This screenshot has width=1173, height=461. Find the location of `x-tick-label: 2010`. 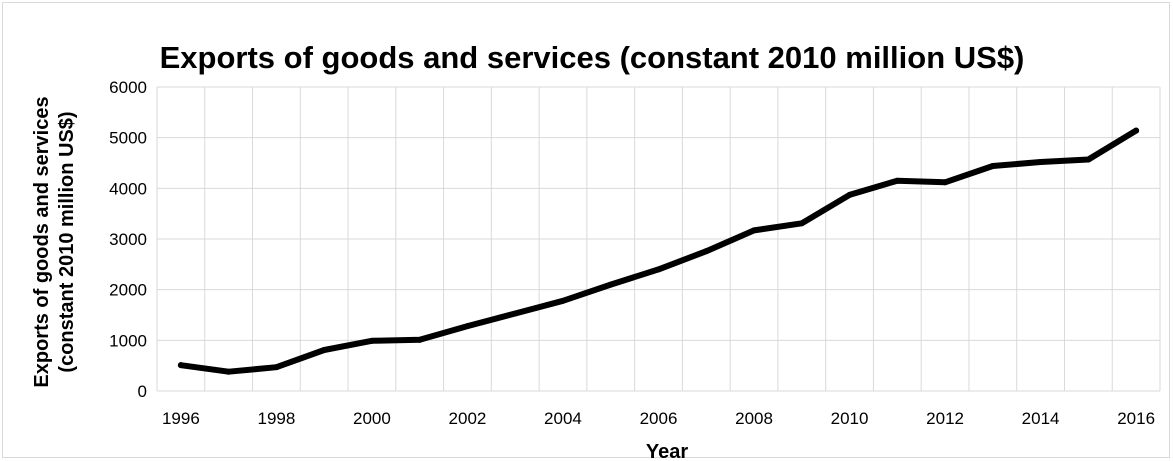

x-tick-label: 2010 is located at coordinates (850, 418).